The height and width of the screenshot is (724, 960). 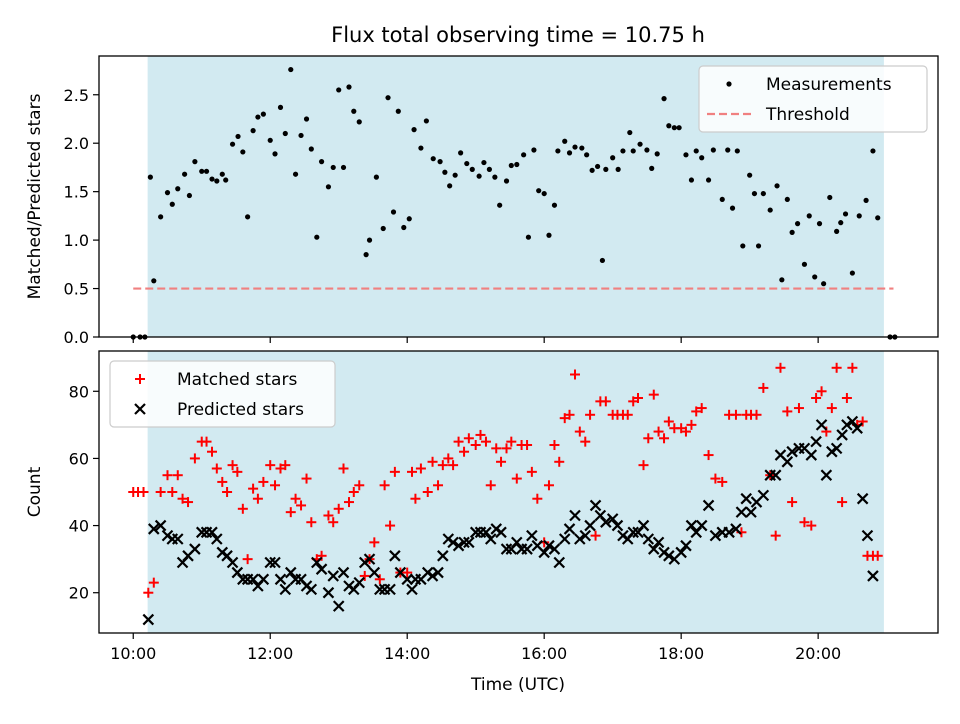 What do you see at coordinates (813, 99) in the screenshot?
I see `legend: Measurements Threshold` at bounding box center [813, 99].